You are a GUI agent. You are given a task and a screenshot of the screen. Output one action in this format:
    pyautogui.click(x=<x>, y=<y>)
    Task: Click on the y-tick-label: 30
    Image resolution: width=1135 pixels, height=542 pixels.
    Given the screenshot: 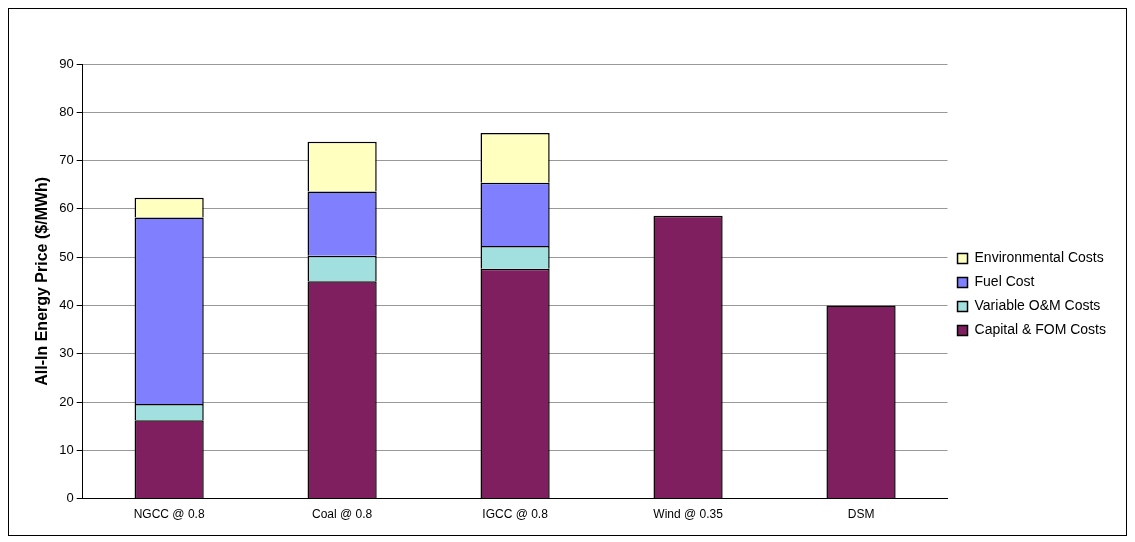 What is the action you would take?
    pyautogui.click(x=66, y=353)
    